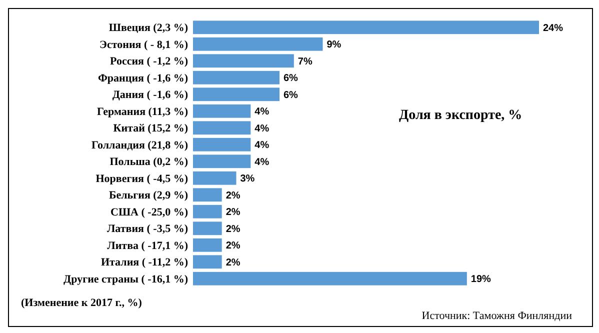 The image size is (599, 333). Describe the element at coordinates (150, 95) in the screenshot. I see `y-tick-label: Дания ( -1,6 %)` at that location.